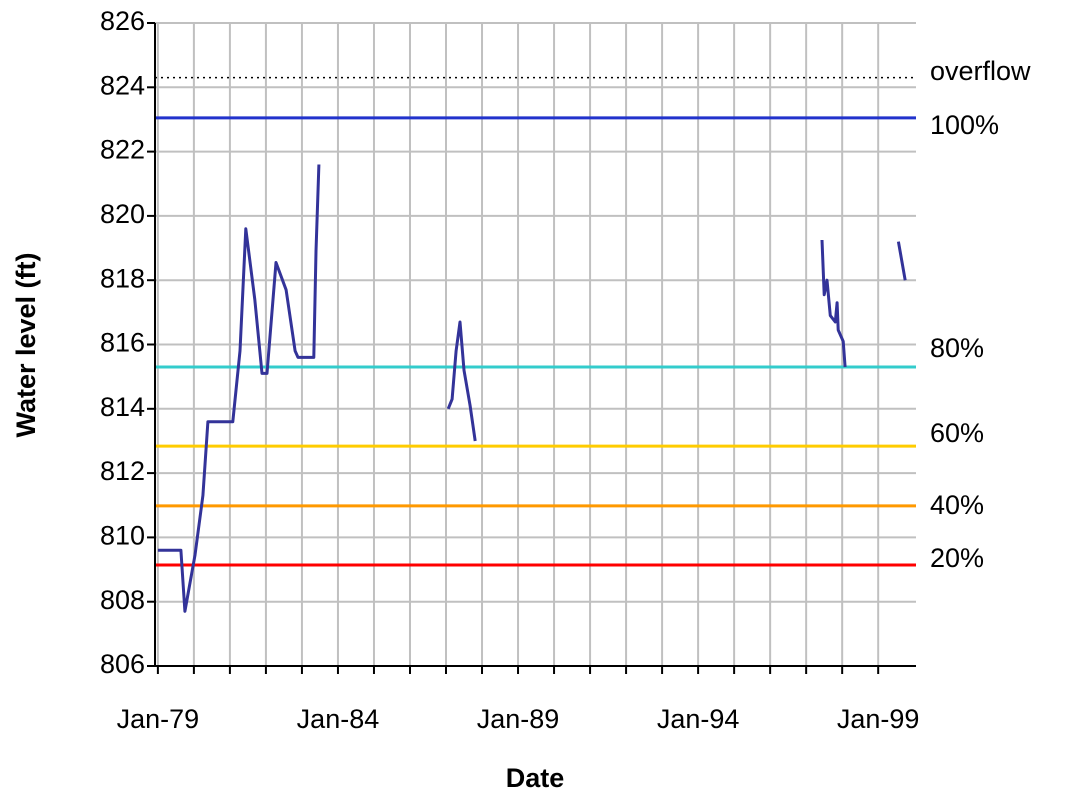 The width and height of the screenshot is (1074, 802). What do you see at coordinates (957, 348) in the screenshot?
I see `reference-label: 80%` at bounding box center [957, 348].